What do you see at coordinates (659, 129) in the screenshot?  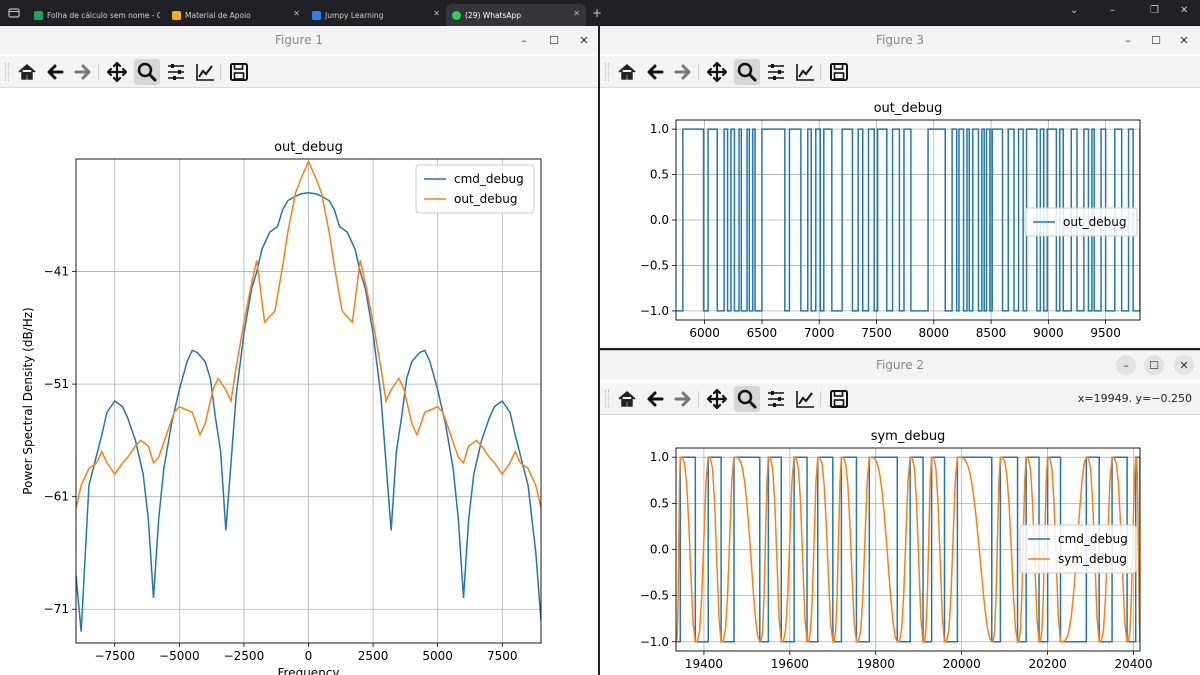 I see `y-tick-label: 1.0` at bounding box center [659, 129].